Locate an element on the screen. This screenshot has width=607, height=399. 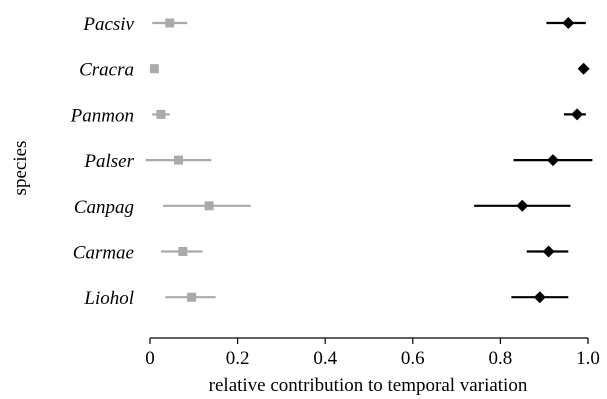
category-label: Palser is located at coordinates (108, 161).